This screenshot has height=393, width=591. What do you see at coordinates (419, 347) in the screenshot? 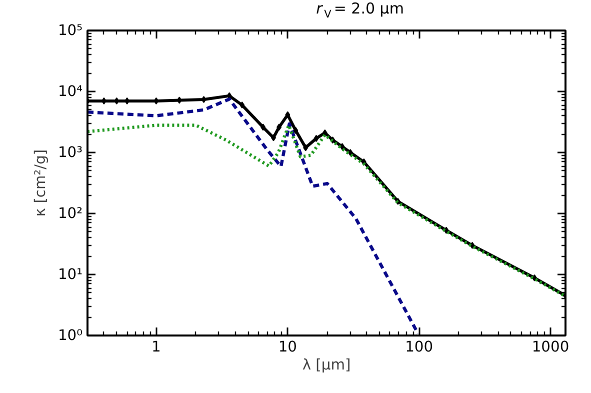
I see `x-tick-label: 100` at bounding box center [419, 347].